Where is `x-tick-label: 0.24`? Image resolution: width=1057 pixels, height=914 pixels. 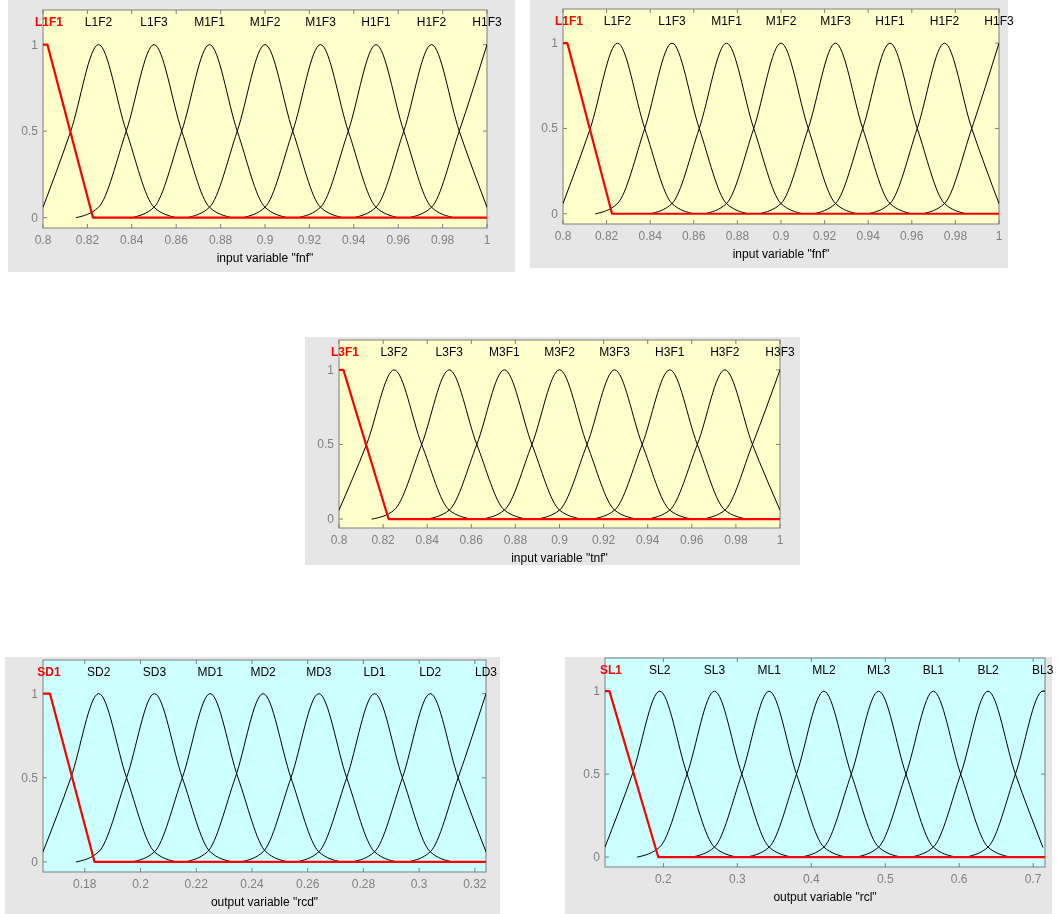
x-tick-label: 0.24 is located at coordinates (252, 884).